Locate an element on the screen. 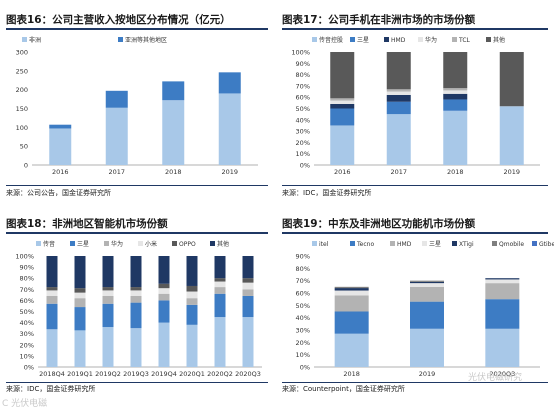 This screenshot has width=554, height=411. y-tick-label: 300 is located at coordinates (22, 53).